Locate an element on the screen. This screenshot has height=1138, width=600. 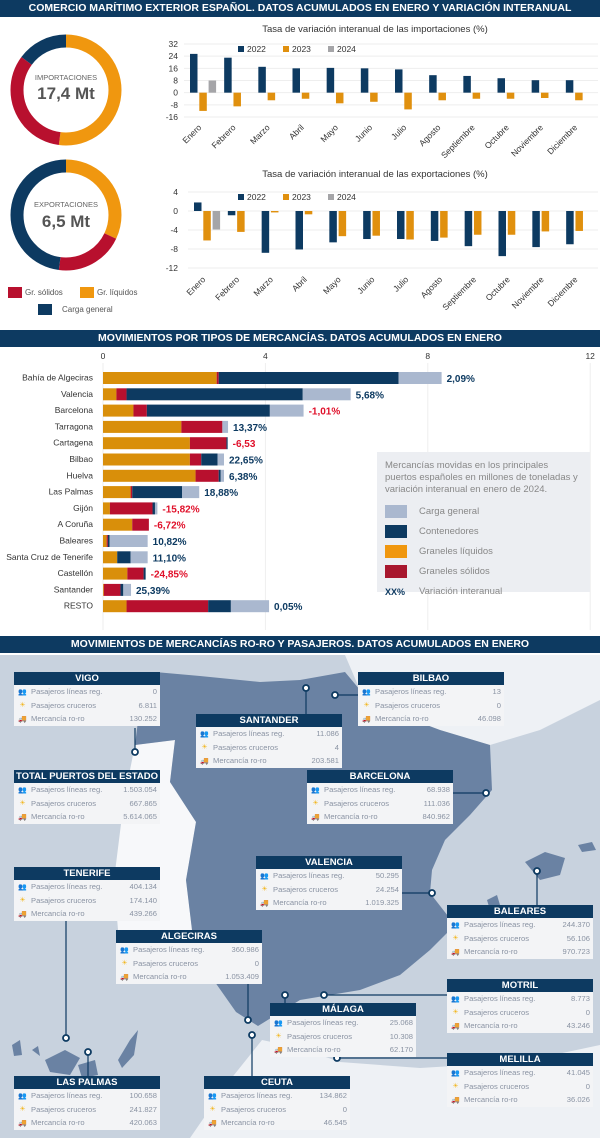
legend-item-variacion: XX% Variación interanual is located at coordinates (483, 591).